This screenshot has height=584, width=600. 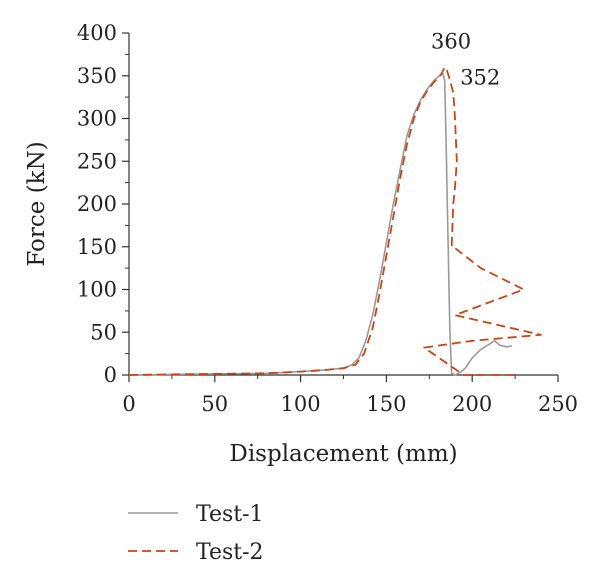 I want to click on x-tick-label: 250, so click(x=558, y=404).